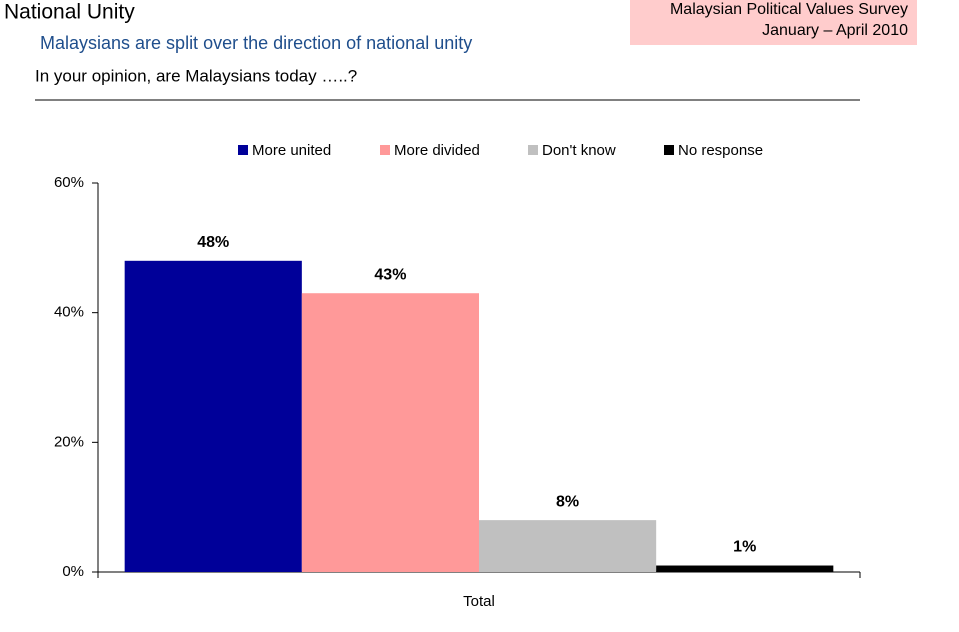 The width and height of the screenshot is (959, 632). Describe the element at coordinates (69, 312) in the screenshot. I see `y-tick-label: 40%` at that location.